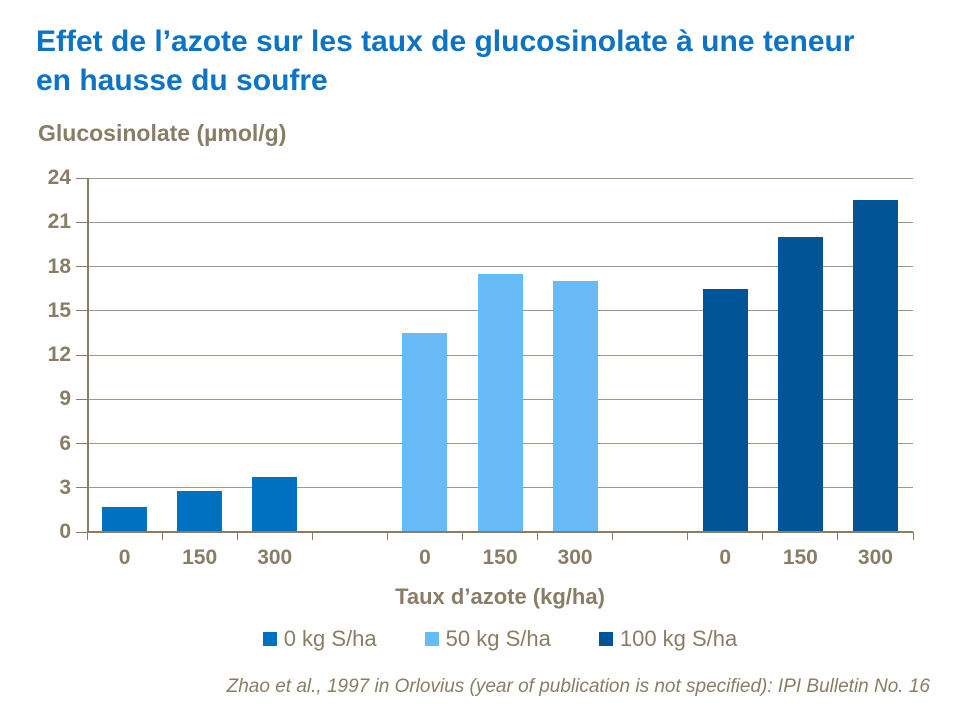 The width and height of the screenshot is (960, 720). I want to click on y-axis-line, so click(88, 355).